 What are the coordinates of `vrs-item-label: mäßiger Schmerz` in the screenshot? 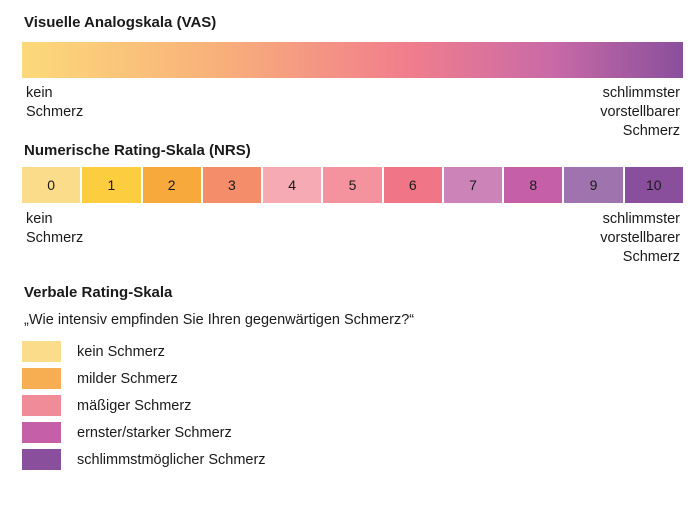 It's located at (134, 405).